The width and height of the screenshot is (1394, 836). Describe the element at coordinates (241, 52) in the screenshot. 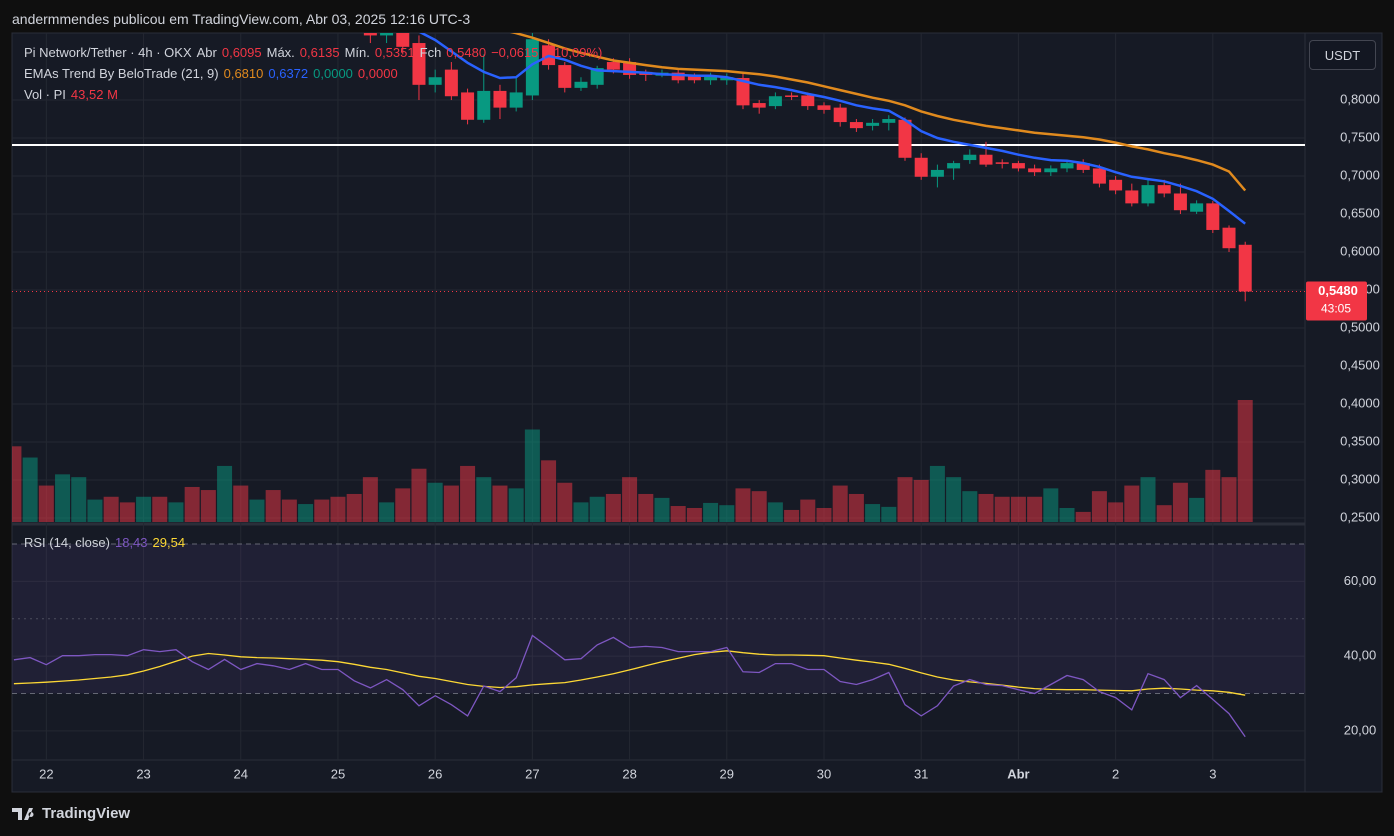

I see `ohlc-value: 0,6095` at that location.